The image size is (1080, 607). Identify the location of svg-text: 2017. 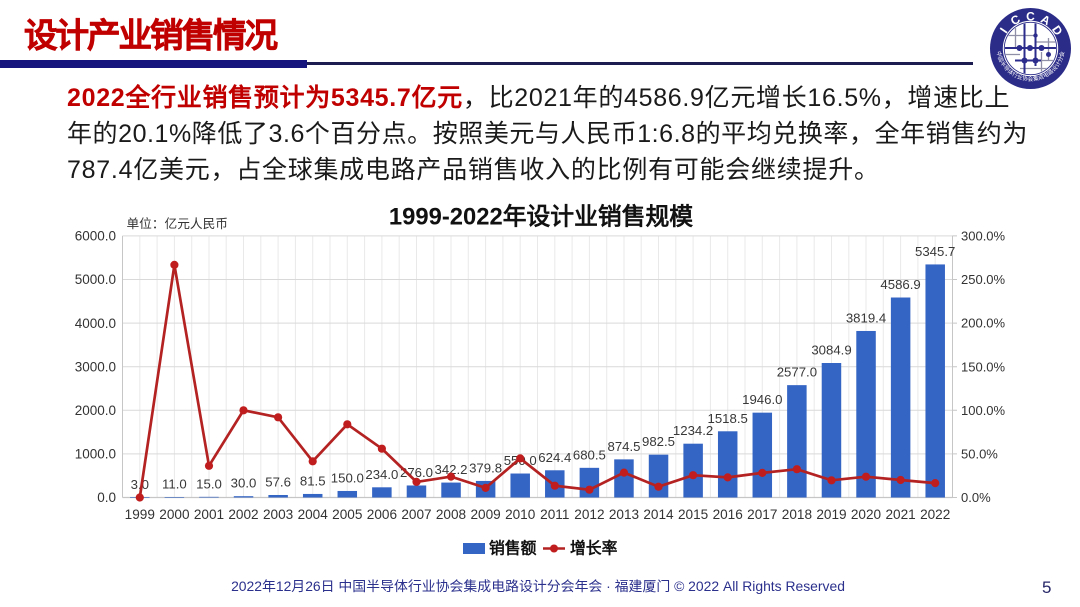
(762, 514).